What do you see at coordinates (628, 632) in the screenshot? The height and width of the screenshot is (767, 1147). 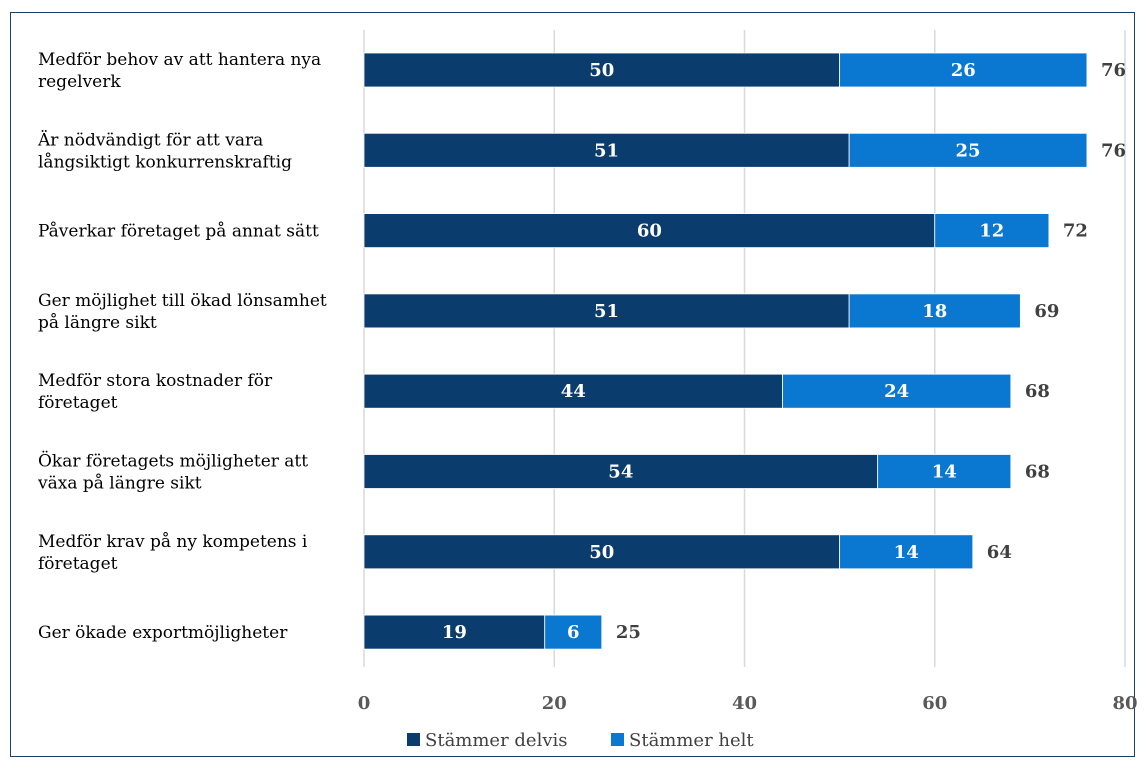 I see `bar-total-label: 25` at bounding box center [628, 632].